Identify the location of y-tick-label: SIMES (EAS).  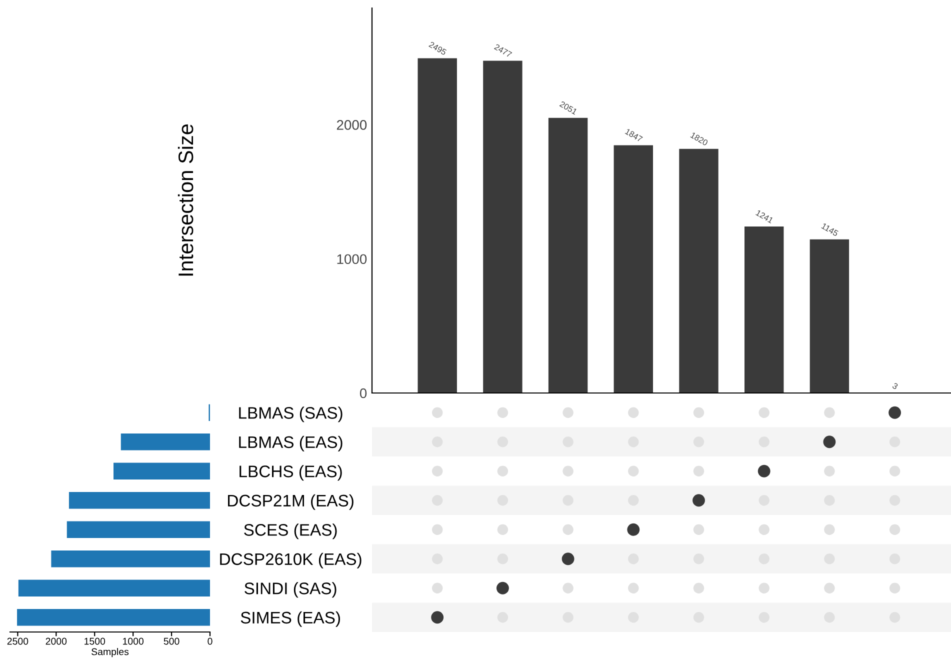
(290, 619).